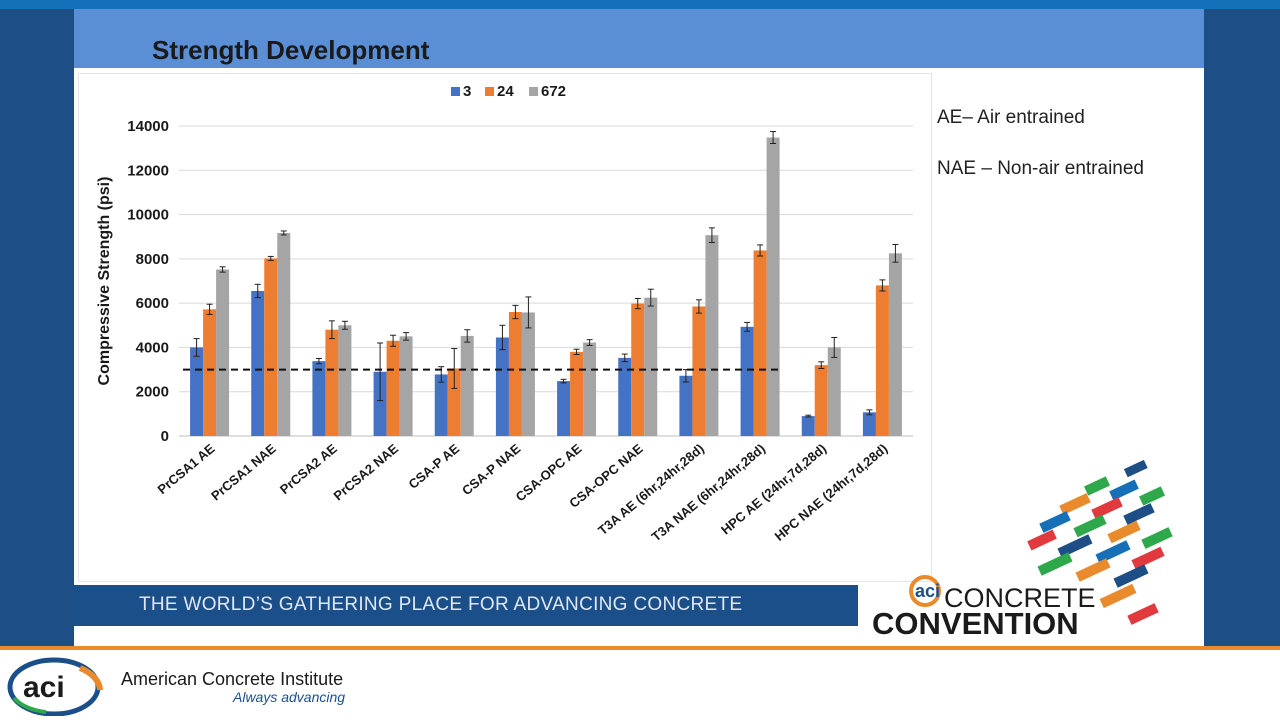 The image size is (1280, 720). Describe the element at coordinates (708, 493) in the screenshot. I see `x-tick-label: T3A NAE (6hr,24hr,28d)` at that location.